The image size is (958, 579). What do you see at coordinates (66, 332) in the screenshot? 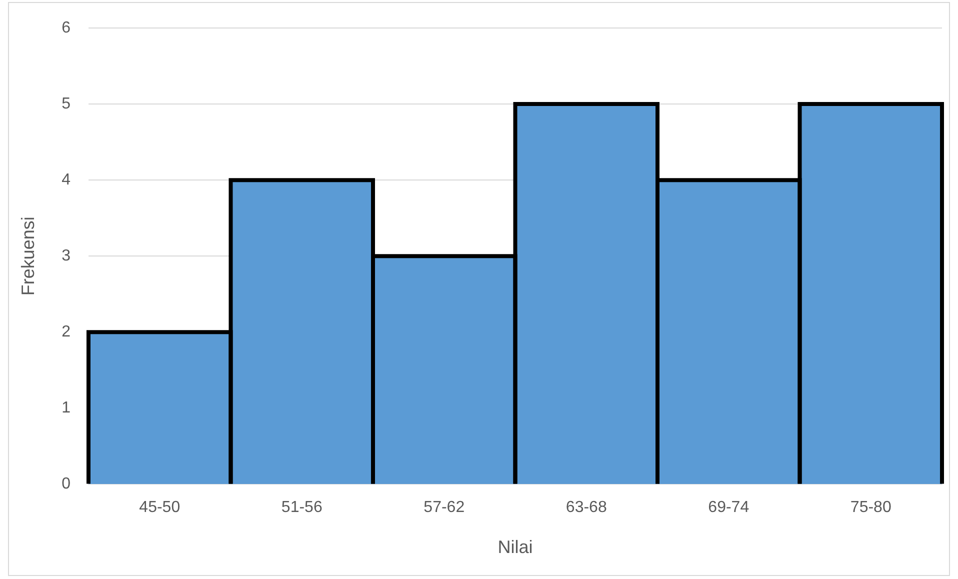
I see `y-tick-label: 2` at bounding box center [66, 332].